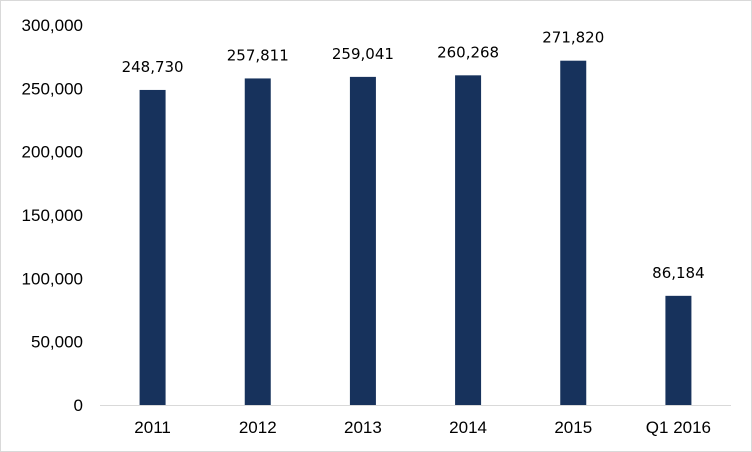 The height and width of the screenshot is (452, 752). I want to click on y-tick-label: 100,000, so click(52, 278).